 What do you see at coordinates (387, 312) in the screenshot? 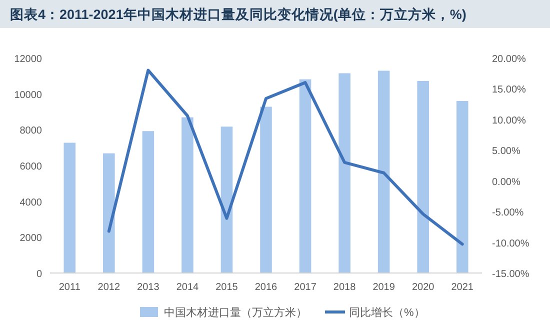
I see `legend-label: 同比增长（%）` at bounding box center [387, 312].